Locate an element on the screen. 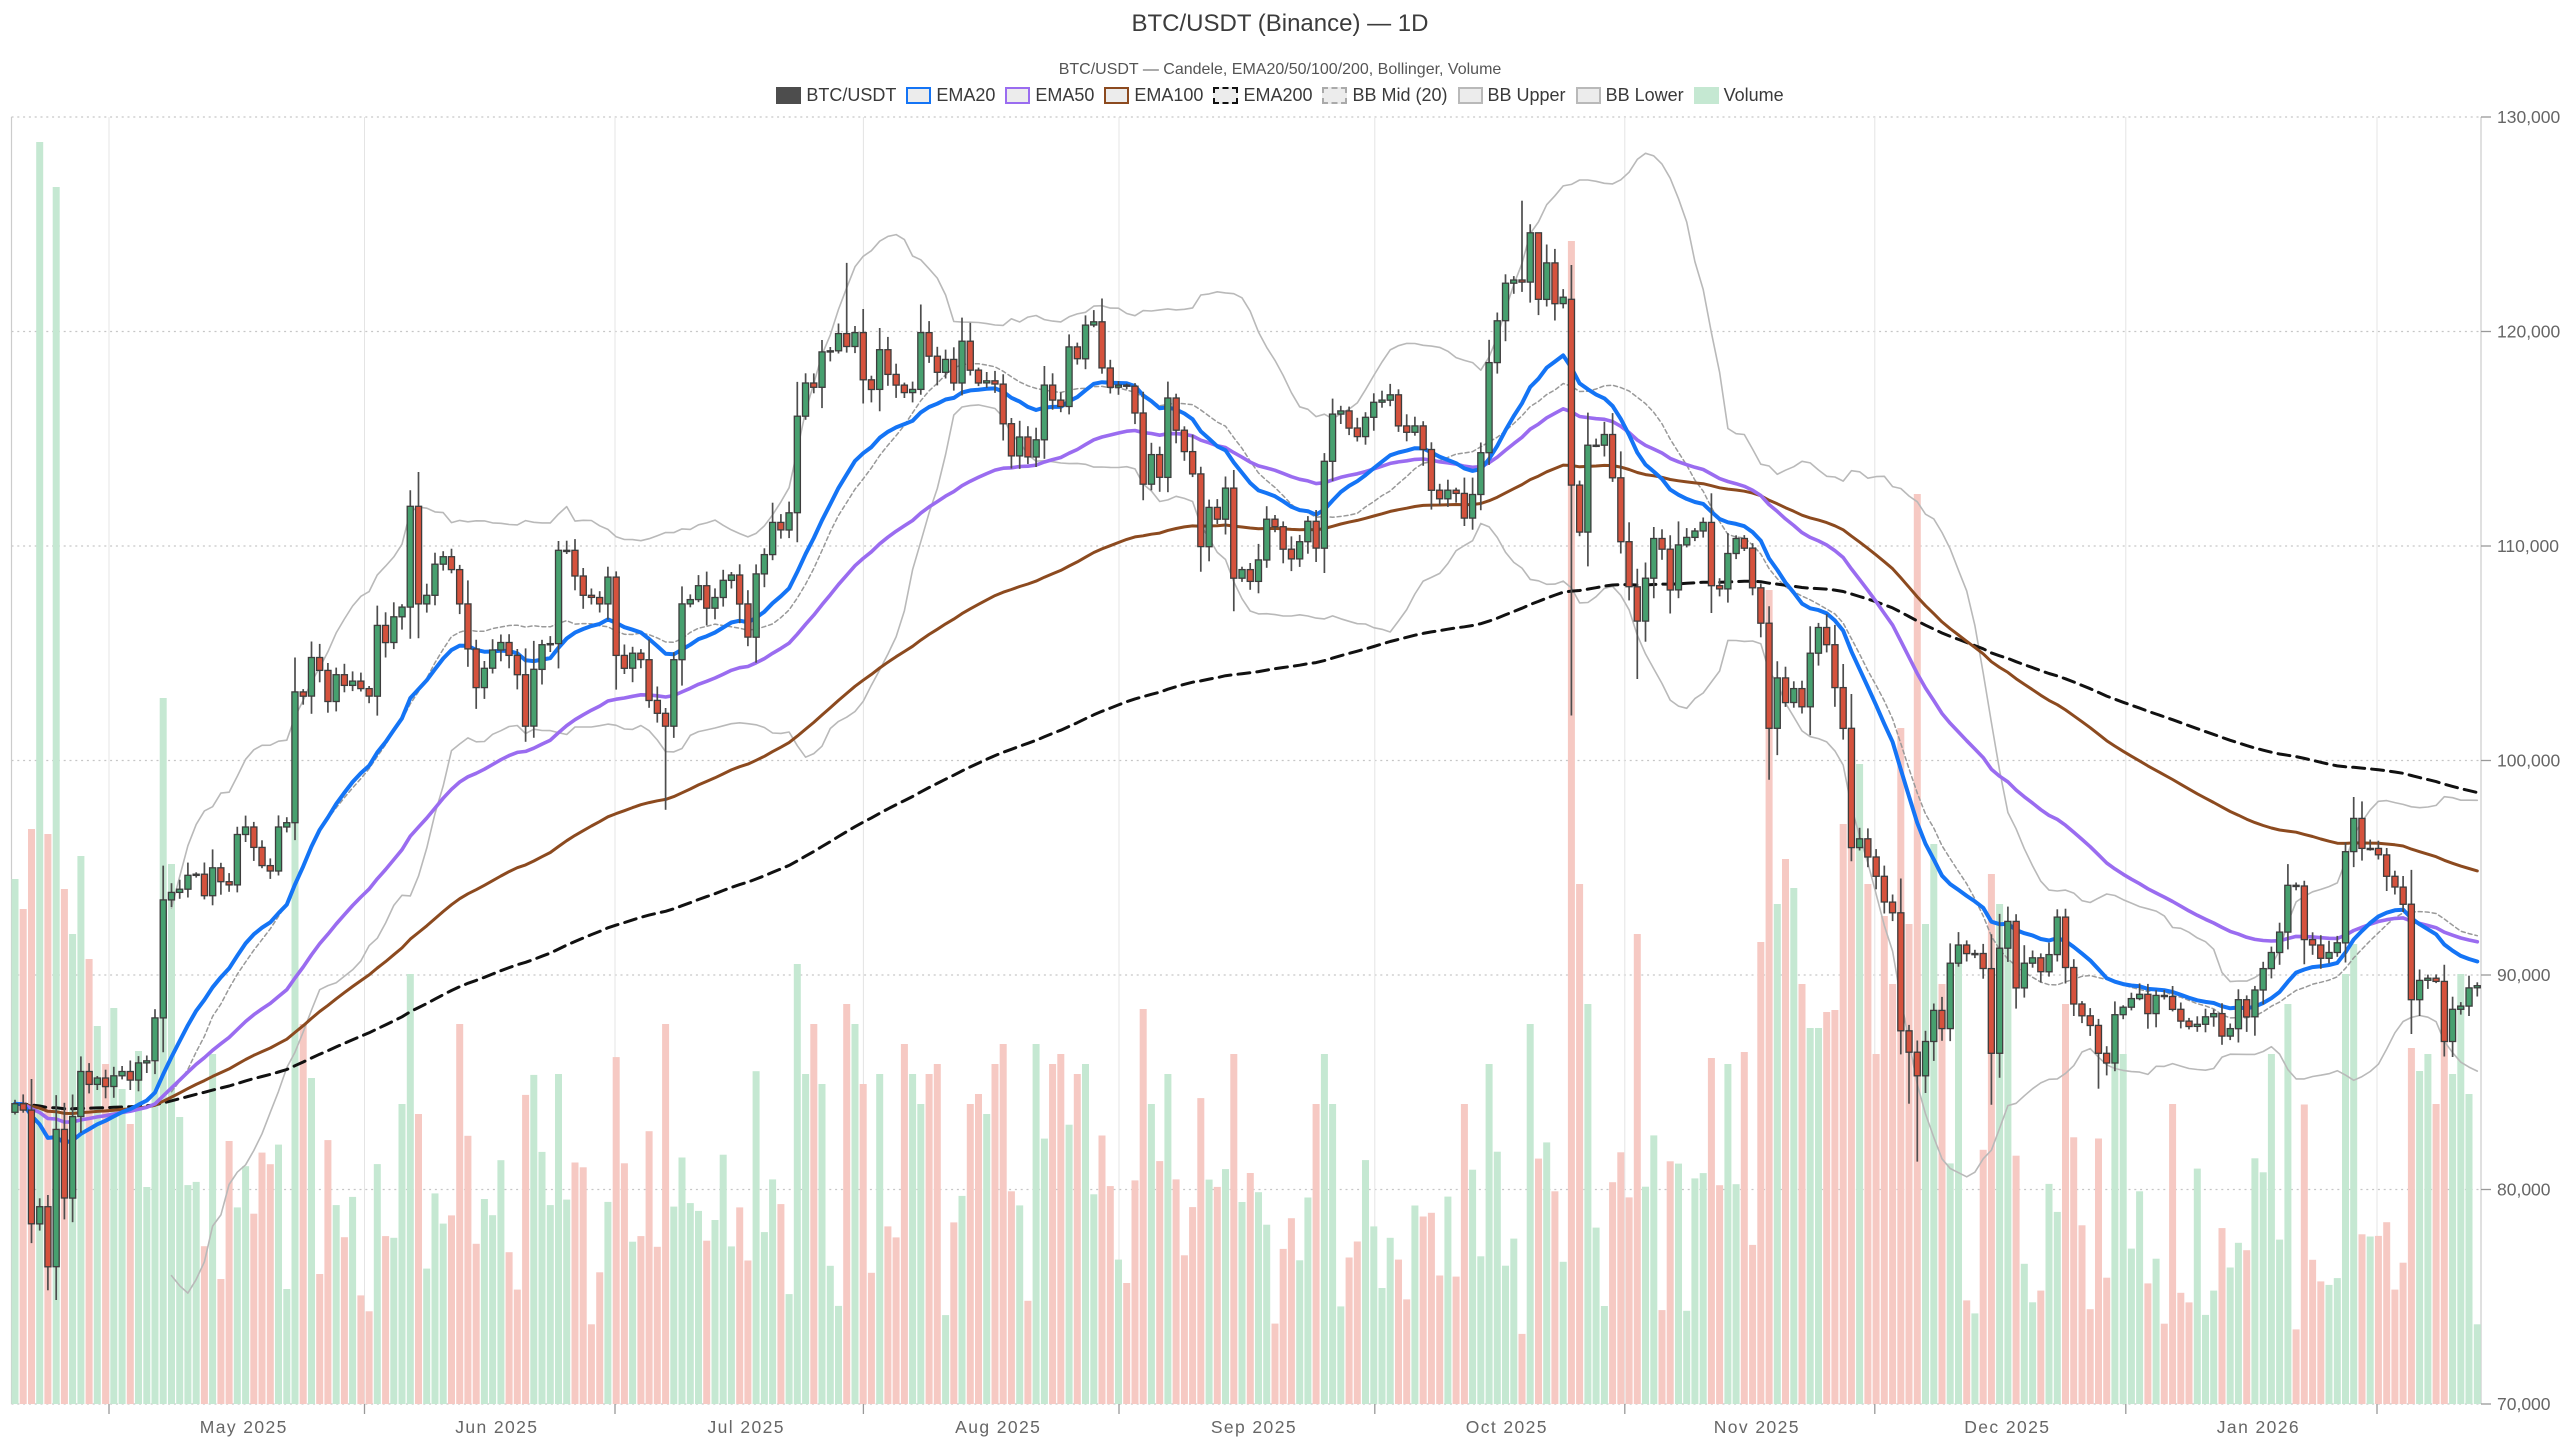  svg-text: Sep 2025 is located at coordinates (1254, 1427).